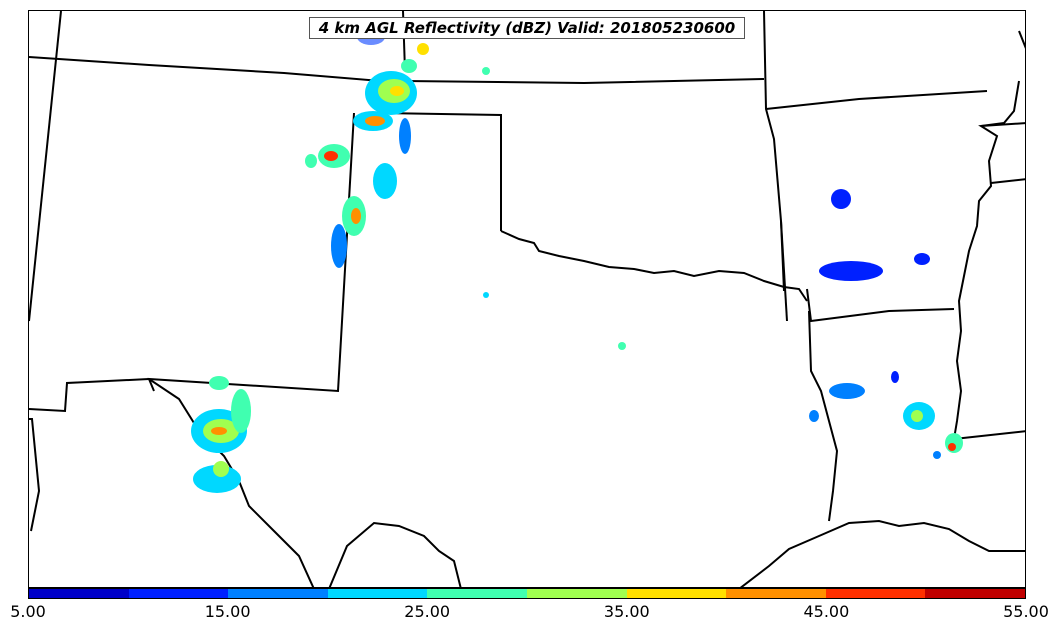 The height and width of the screenshot is (633, 1060). I want to click on rio-grande-east, so click(395, 554).